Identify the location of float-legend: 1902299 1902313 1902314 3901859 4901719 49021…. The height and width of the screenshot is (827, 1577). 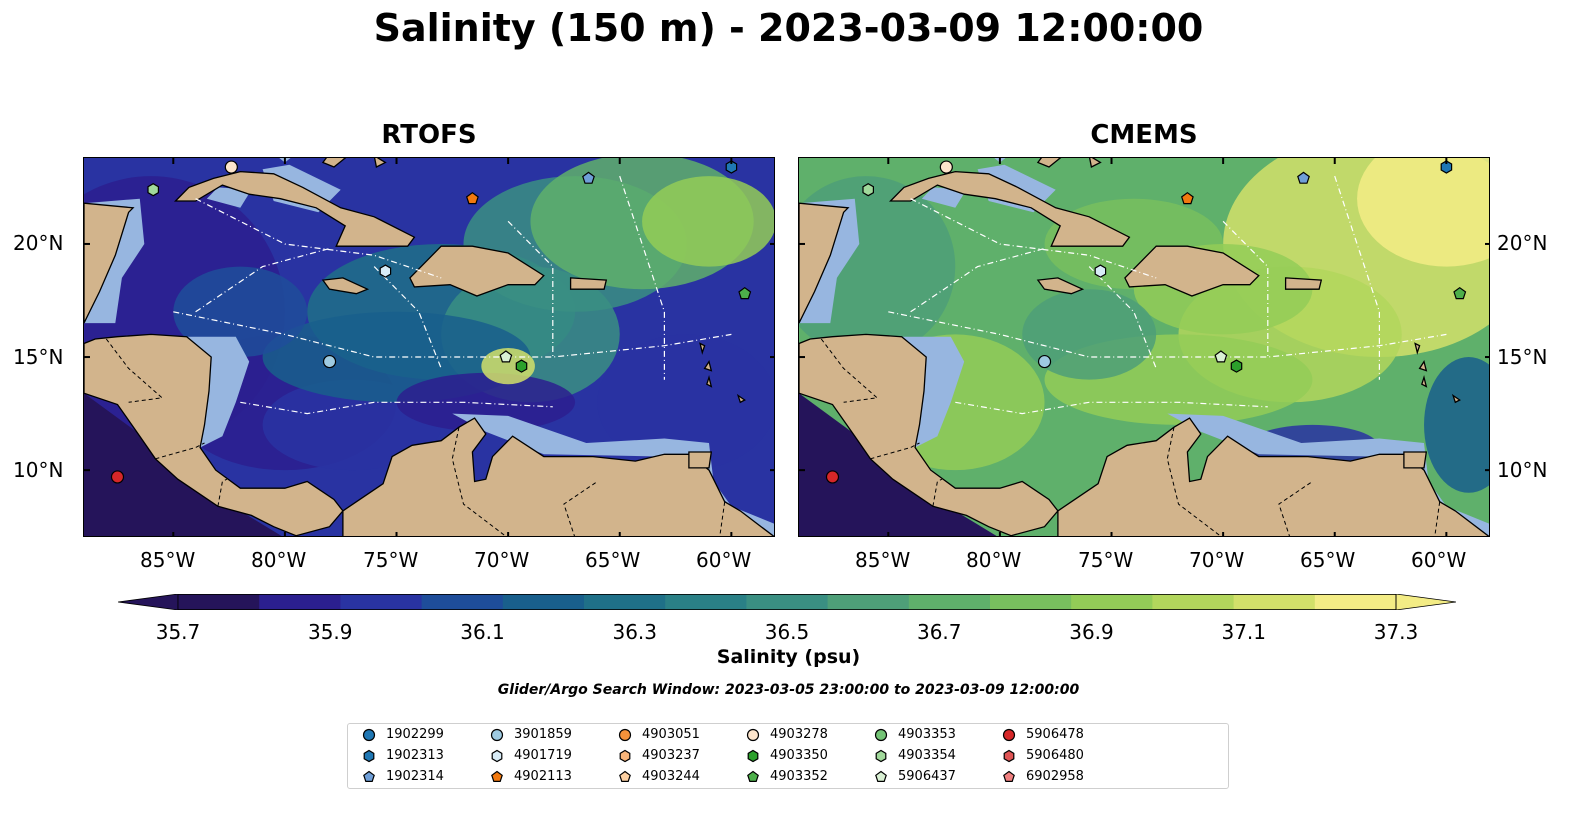
(788, 756).